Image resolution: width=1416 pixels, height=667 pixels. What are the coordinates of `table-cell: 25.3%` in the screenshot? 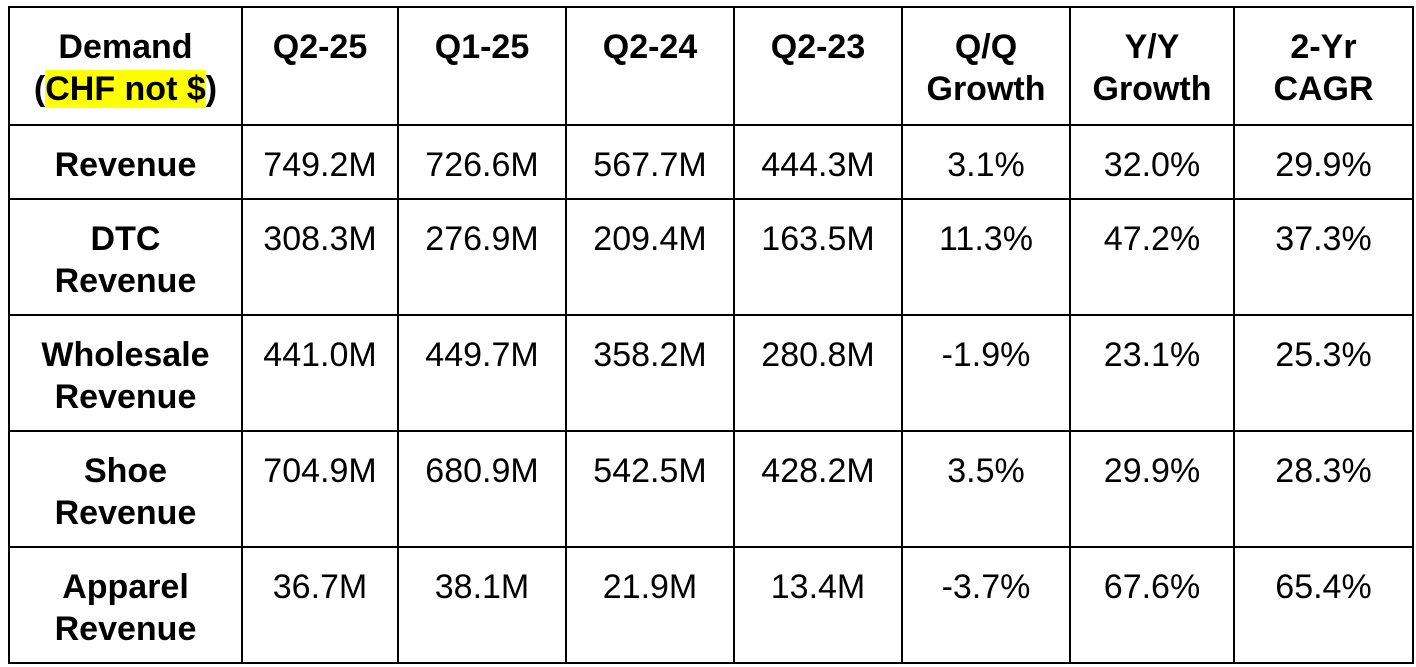 It's located at (1323, 373).